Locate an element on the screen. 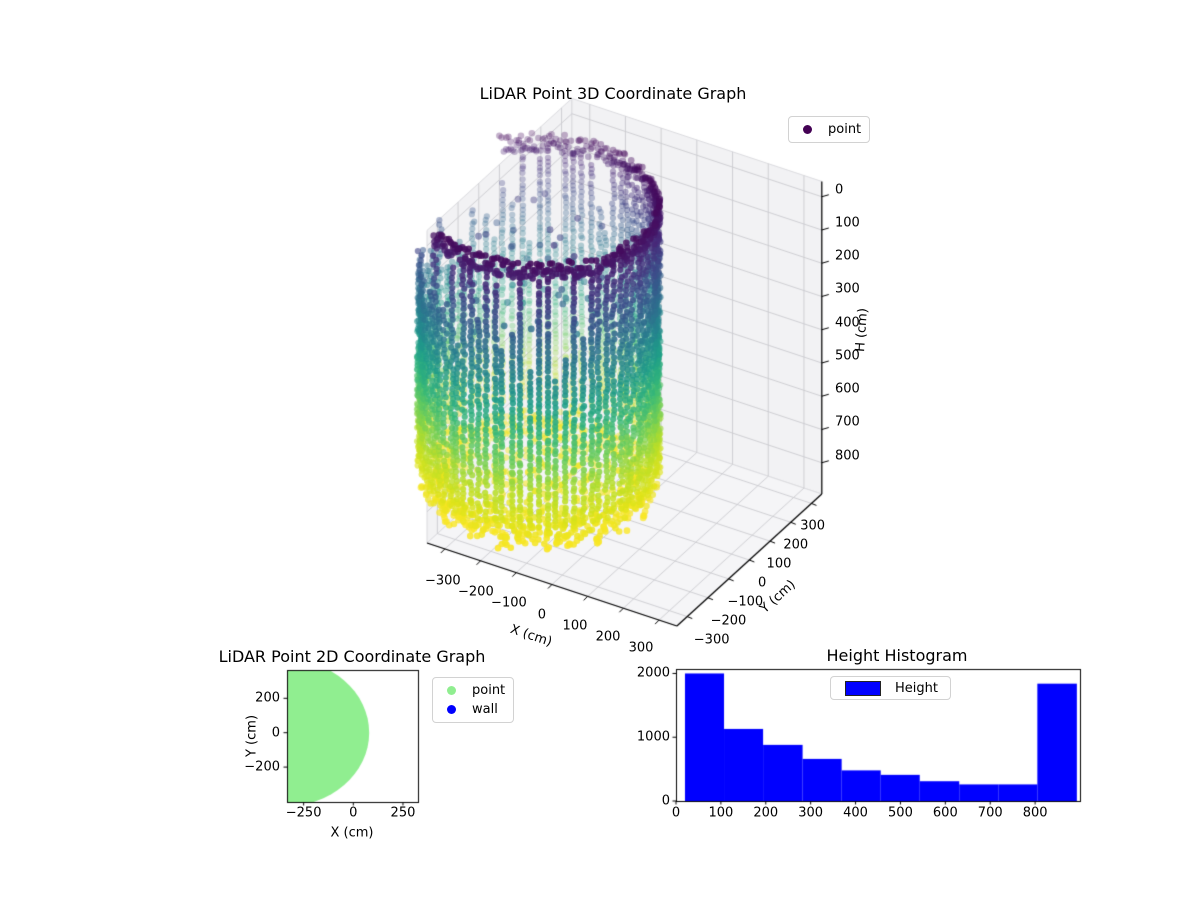  hist-x-tick: 200 is located at coordinates (766, 813).